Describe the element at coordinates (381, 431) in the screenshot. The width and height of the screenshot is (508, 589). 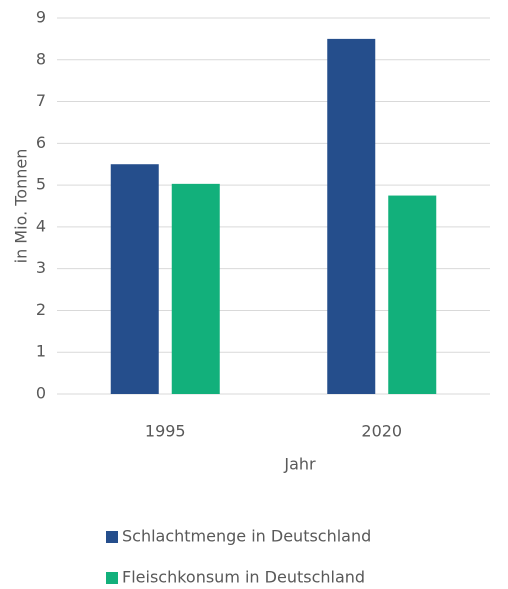
I see `x-tick-label: 2020` at that location.